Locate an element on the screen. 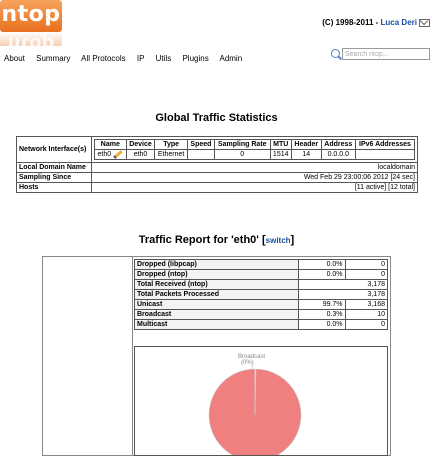 This screenshot has width=433, height=456. pie-label-broadcast-pct: (0%) is located at coordinates (247, 363).